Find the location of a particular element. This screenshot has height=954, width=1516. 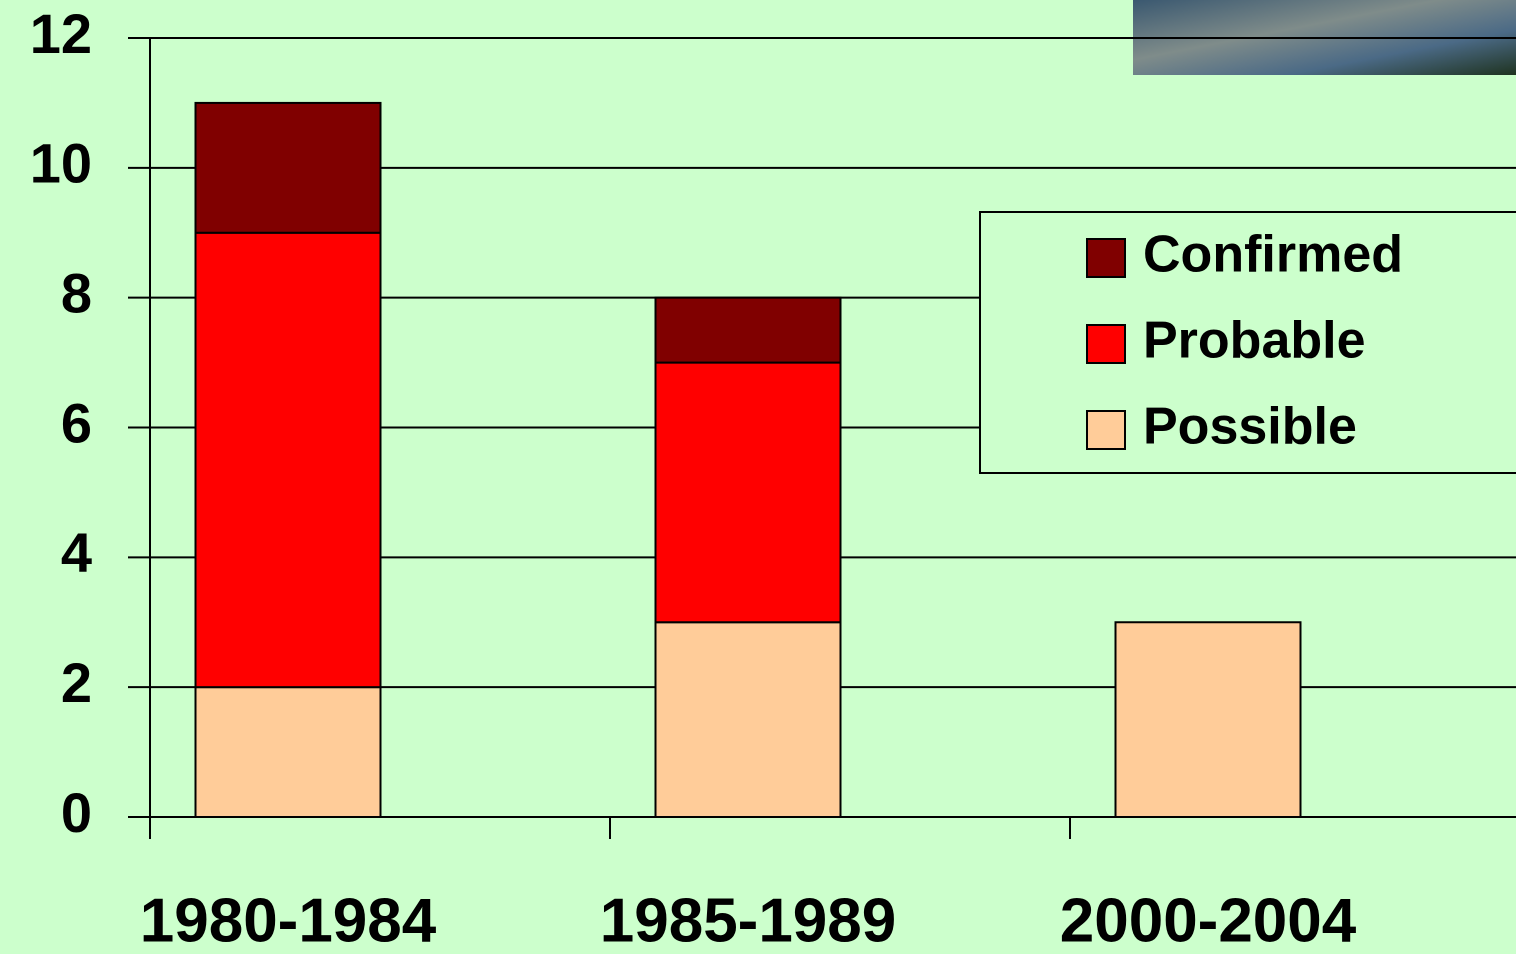

y-tick-label: 8 is located at coordinates (76, 292).